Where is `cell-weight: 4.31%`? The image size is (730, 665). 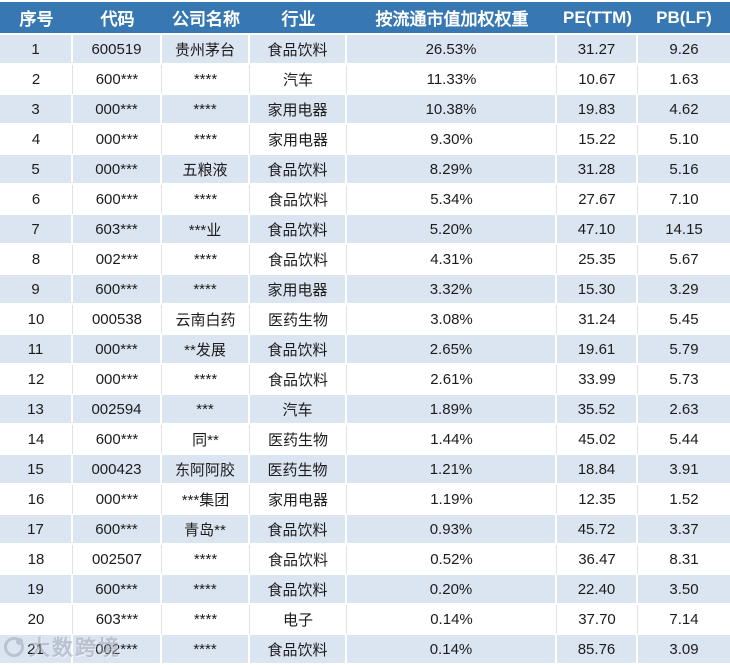 cell-weight: 4.31% is located at coordinates (452, 260).